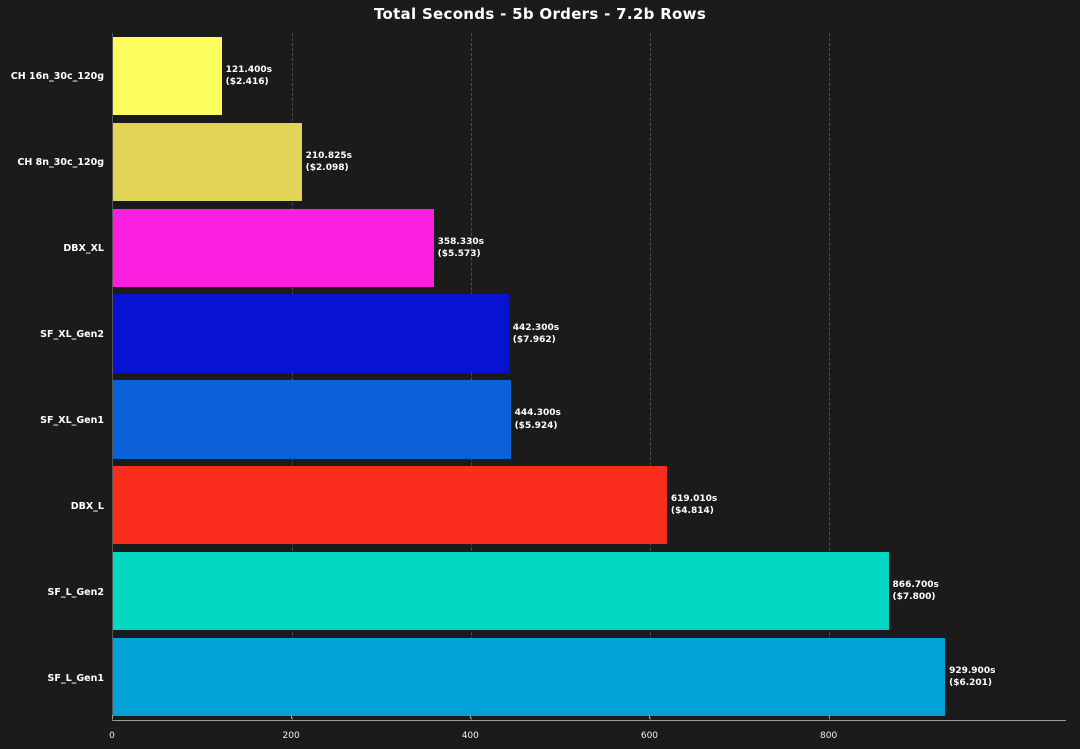 The image size is (1080, 749). I want to click on value-label: 866.700s ($7.800), so click(916, 591).